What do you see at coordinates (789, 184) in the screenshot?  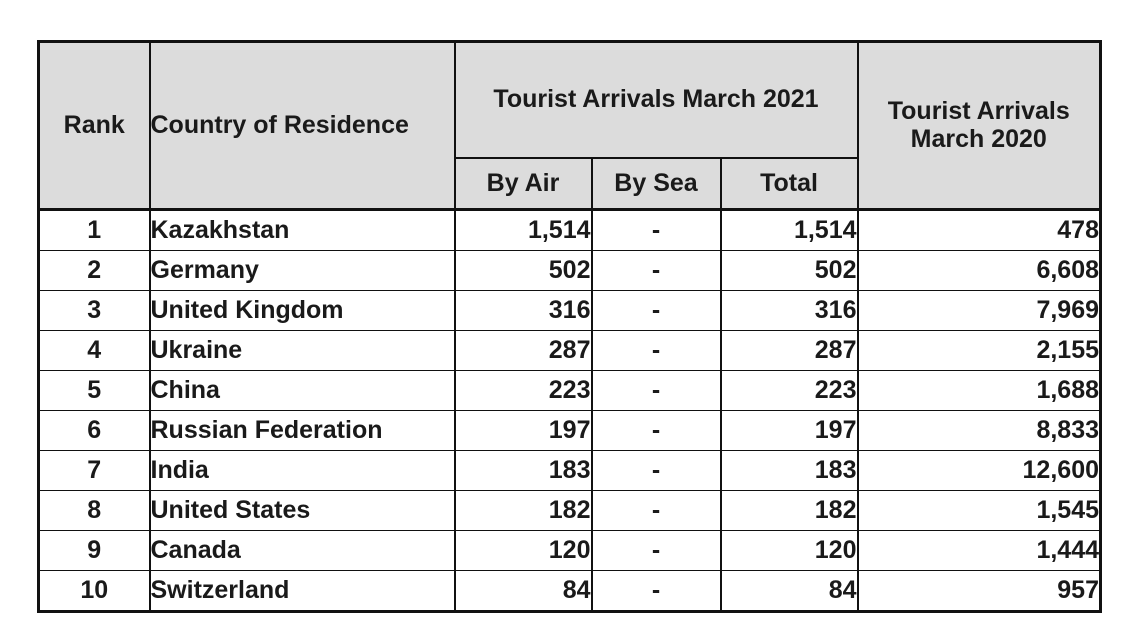 I see `total-header: Total` at bounding box center [789, 184].